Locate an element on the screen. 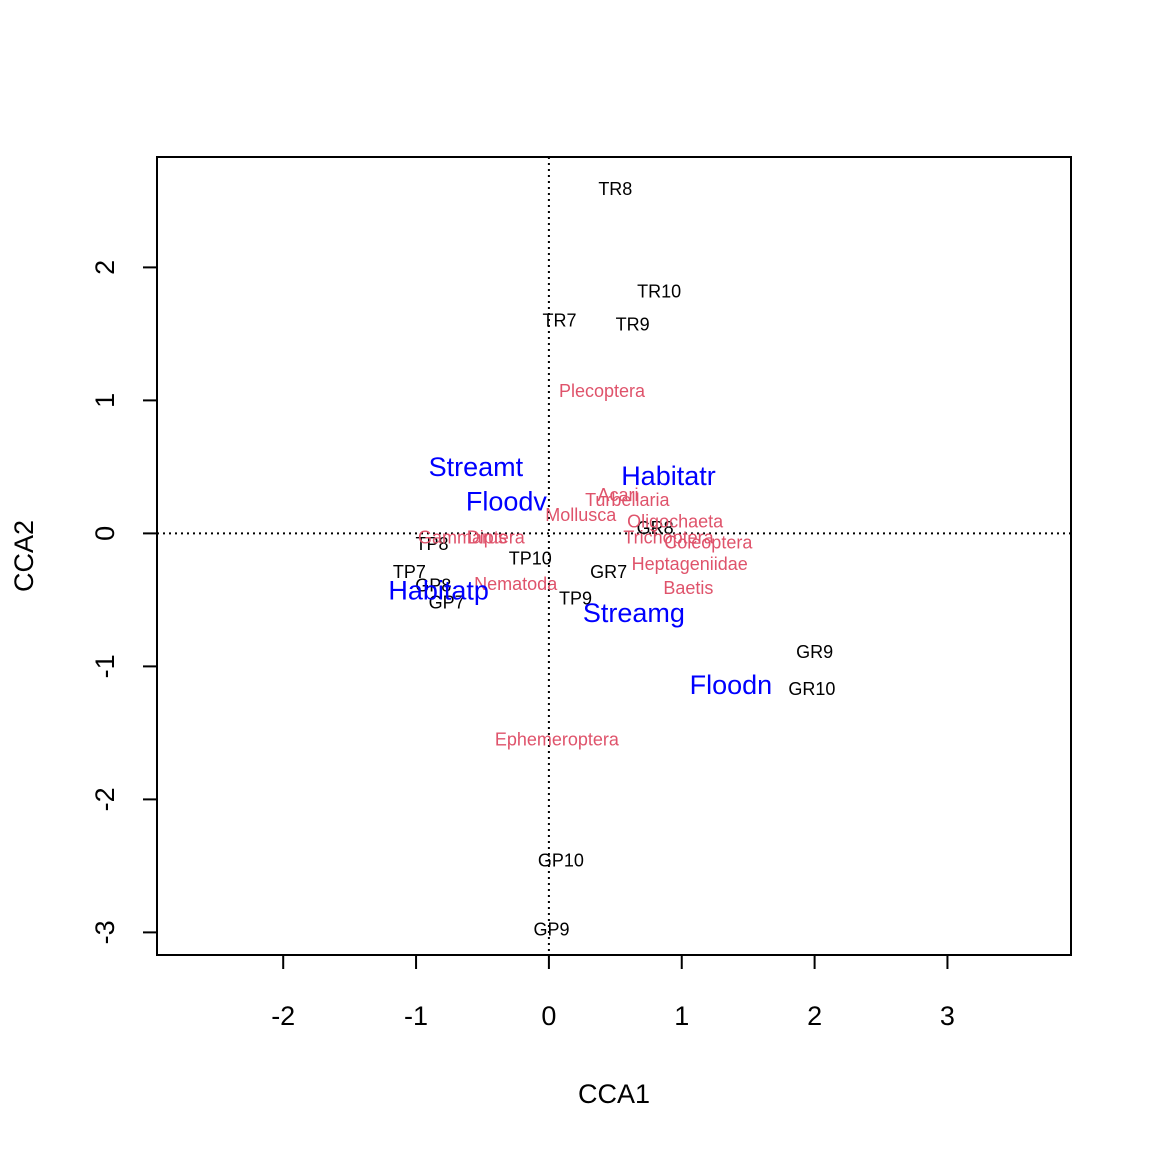 The height and width of the screenshot is (1152, 1152). species-label: Acari is located at coordinates (617, 495).